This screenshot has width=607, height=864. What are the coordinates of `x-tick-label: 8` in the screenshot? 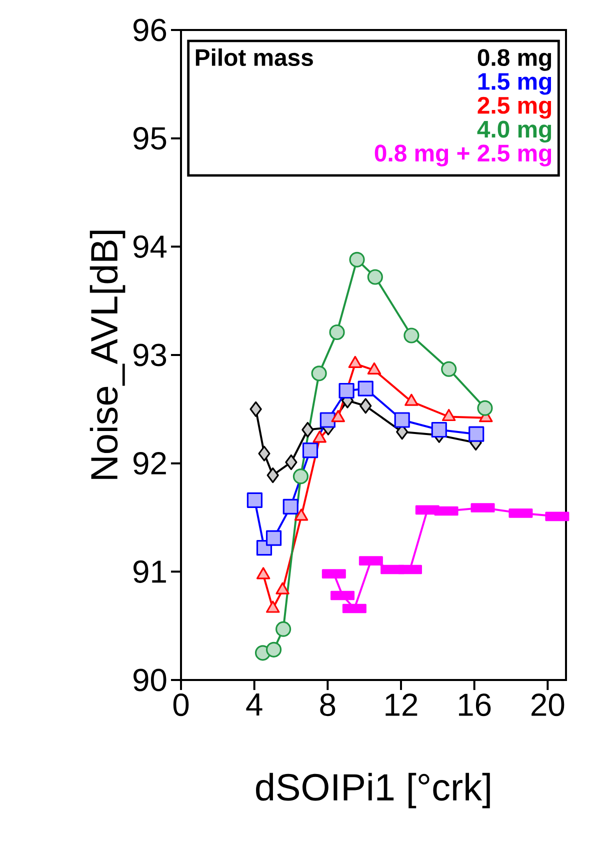 It's located at (328, 705).